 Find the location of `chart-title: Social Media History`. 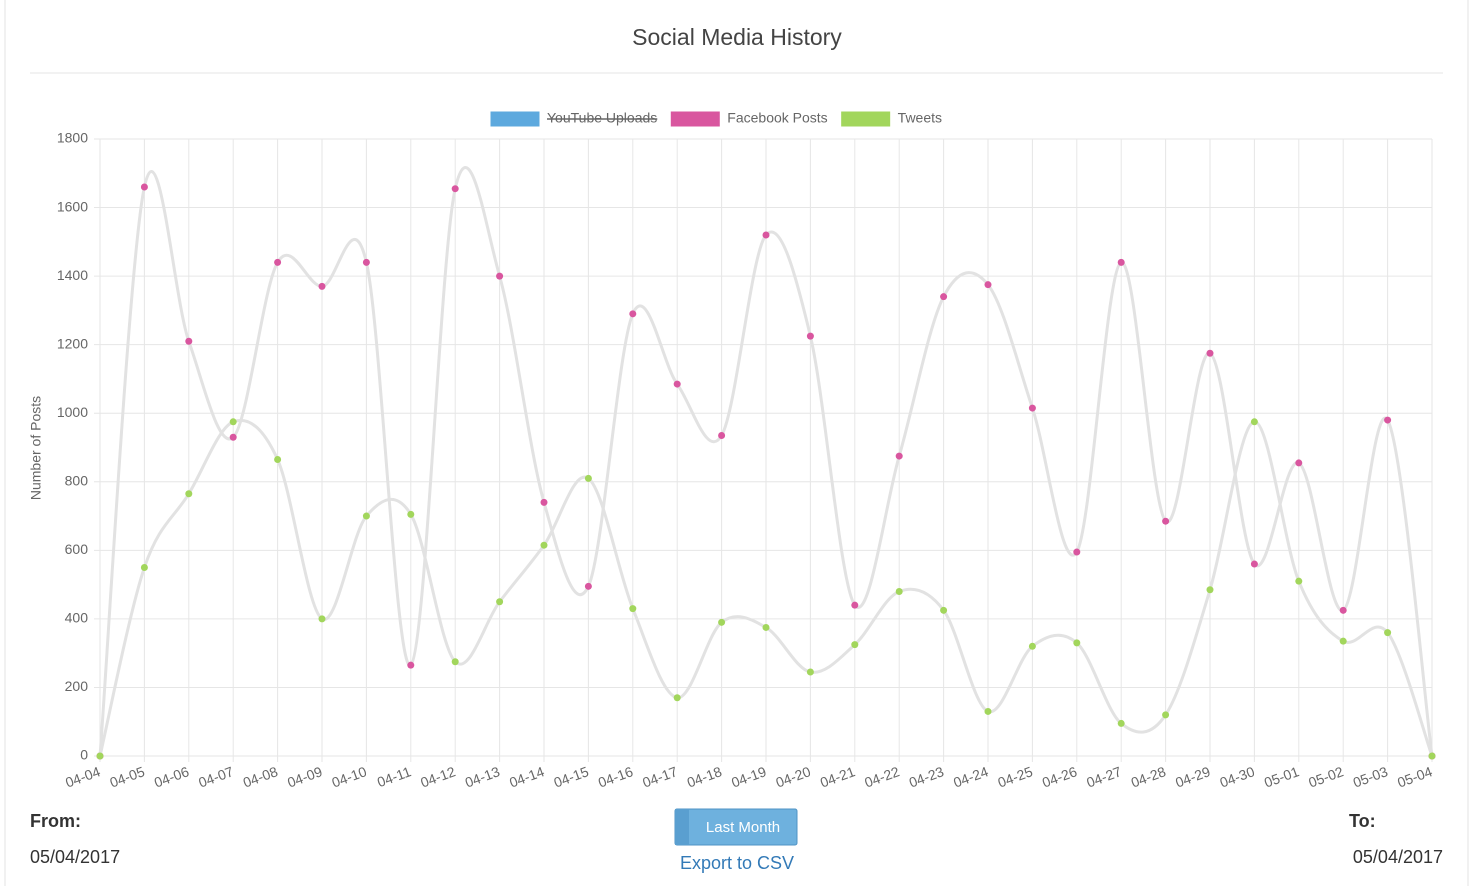

chart-title: Social Media History is located at coordinates (737, 37).